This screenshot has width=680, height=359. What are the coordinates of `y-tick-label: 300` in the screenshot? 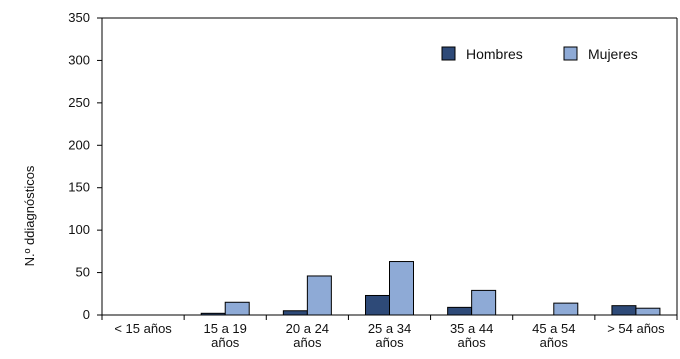 It's located at (79, 59).